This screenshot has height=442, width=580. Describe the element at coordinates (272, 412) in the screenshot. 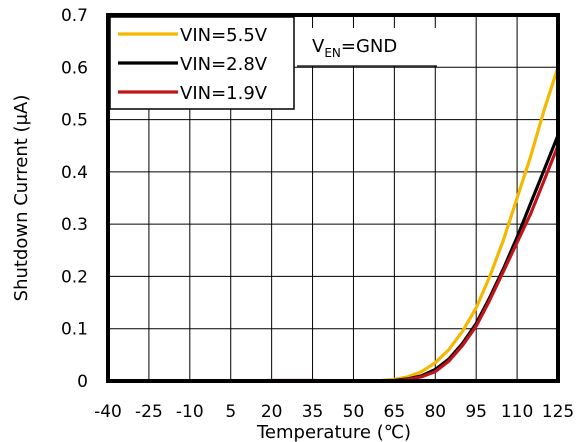

I see `x-tick-label-4: 20` at that location.